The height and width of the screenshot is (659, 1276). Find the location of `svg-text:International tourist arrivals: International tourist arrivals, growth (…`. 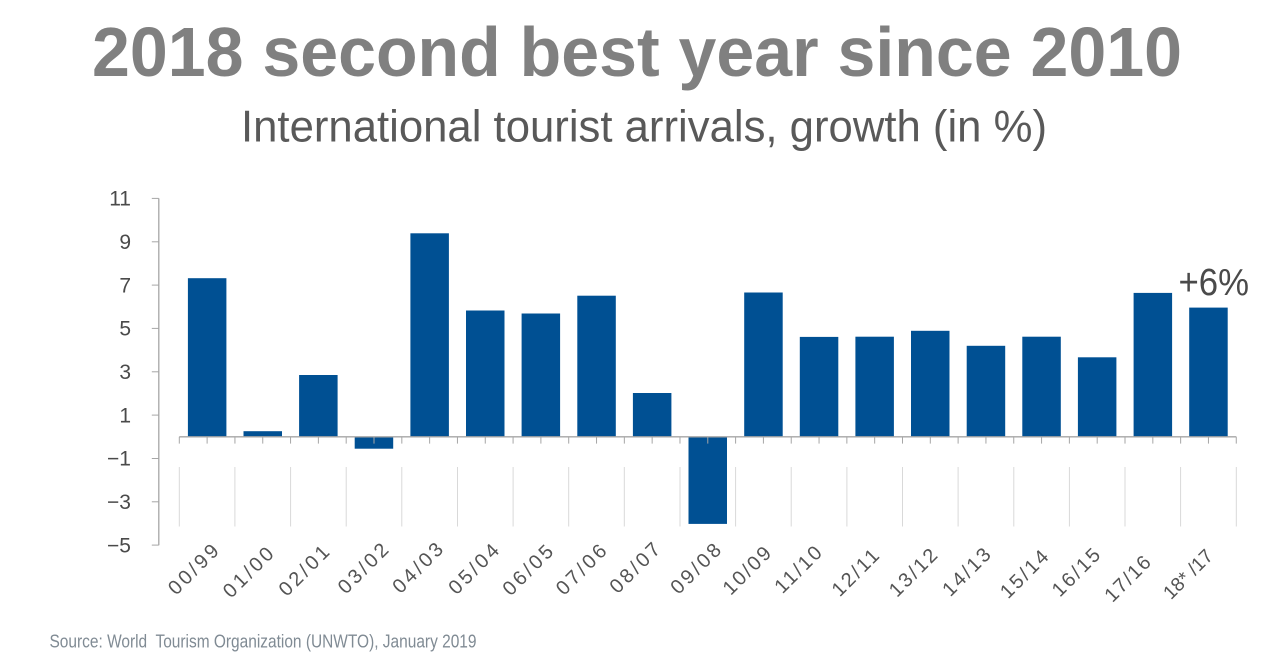

svg-text:International tourist arrivals: International tourist arrivals, growth (… is located at coordinates (644, 127).